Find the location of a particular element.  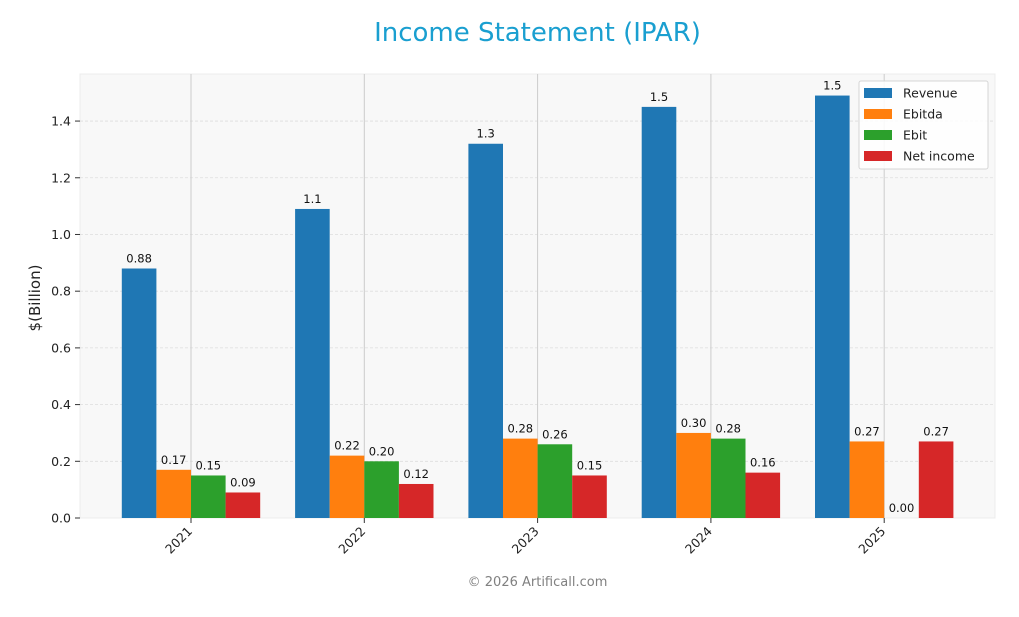

x-tick-label: 2022 is located at coordinates (351, 540).